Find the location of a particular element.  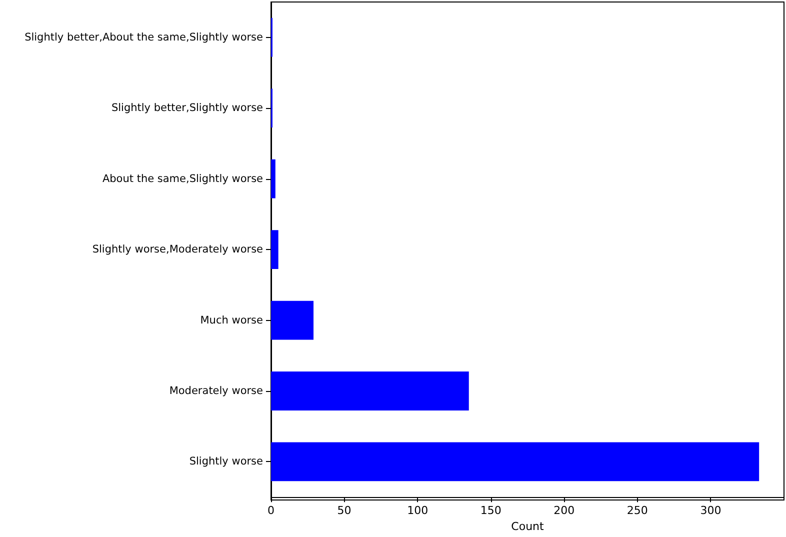

y-tick-label: Slightly better,Slightly worse is located at coordinates (187, 108).